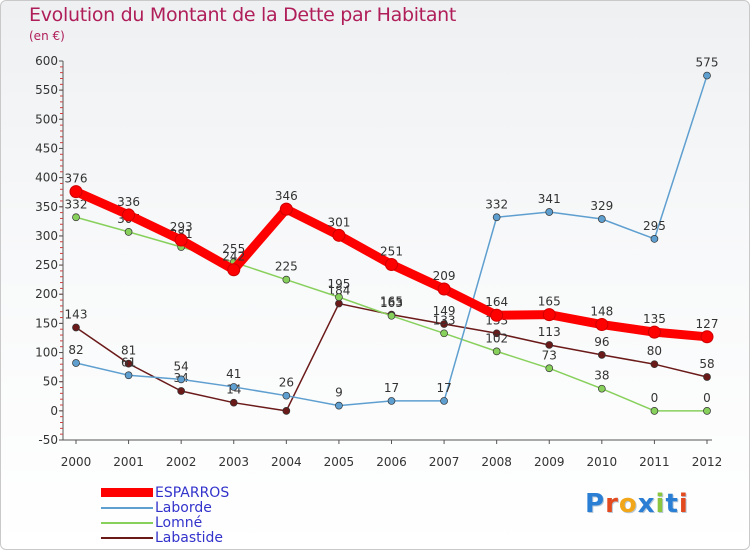  I want to click on legend-item: Labastide, so click(165, 537).